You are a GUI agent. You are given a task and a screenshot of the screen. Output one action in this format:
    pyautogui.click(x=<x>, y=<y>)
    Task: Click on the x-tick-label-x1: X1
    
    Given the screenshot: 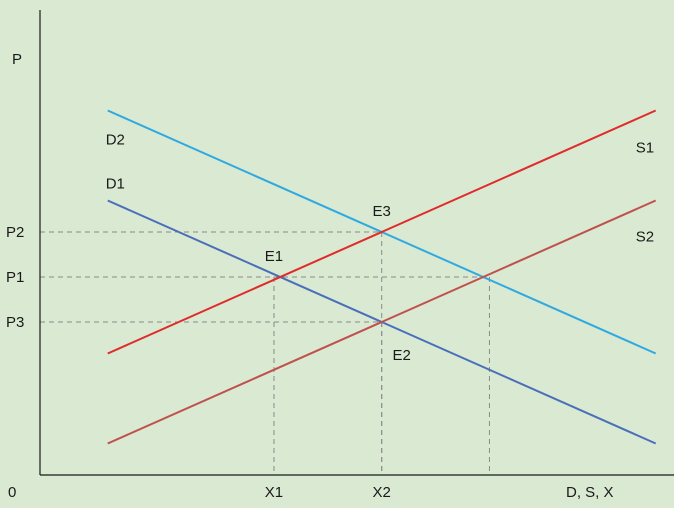 What is the action you would take?
    pyautogui.click(x=274, y=492)
    